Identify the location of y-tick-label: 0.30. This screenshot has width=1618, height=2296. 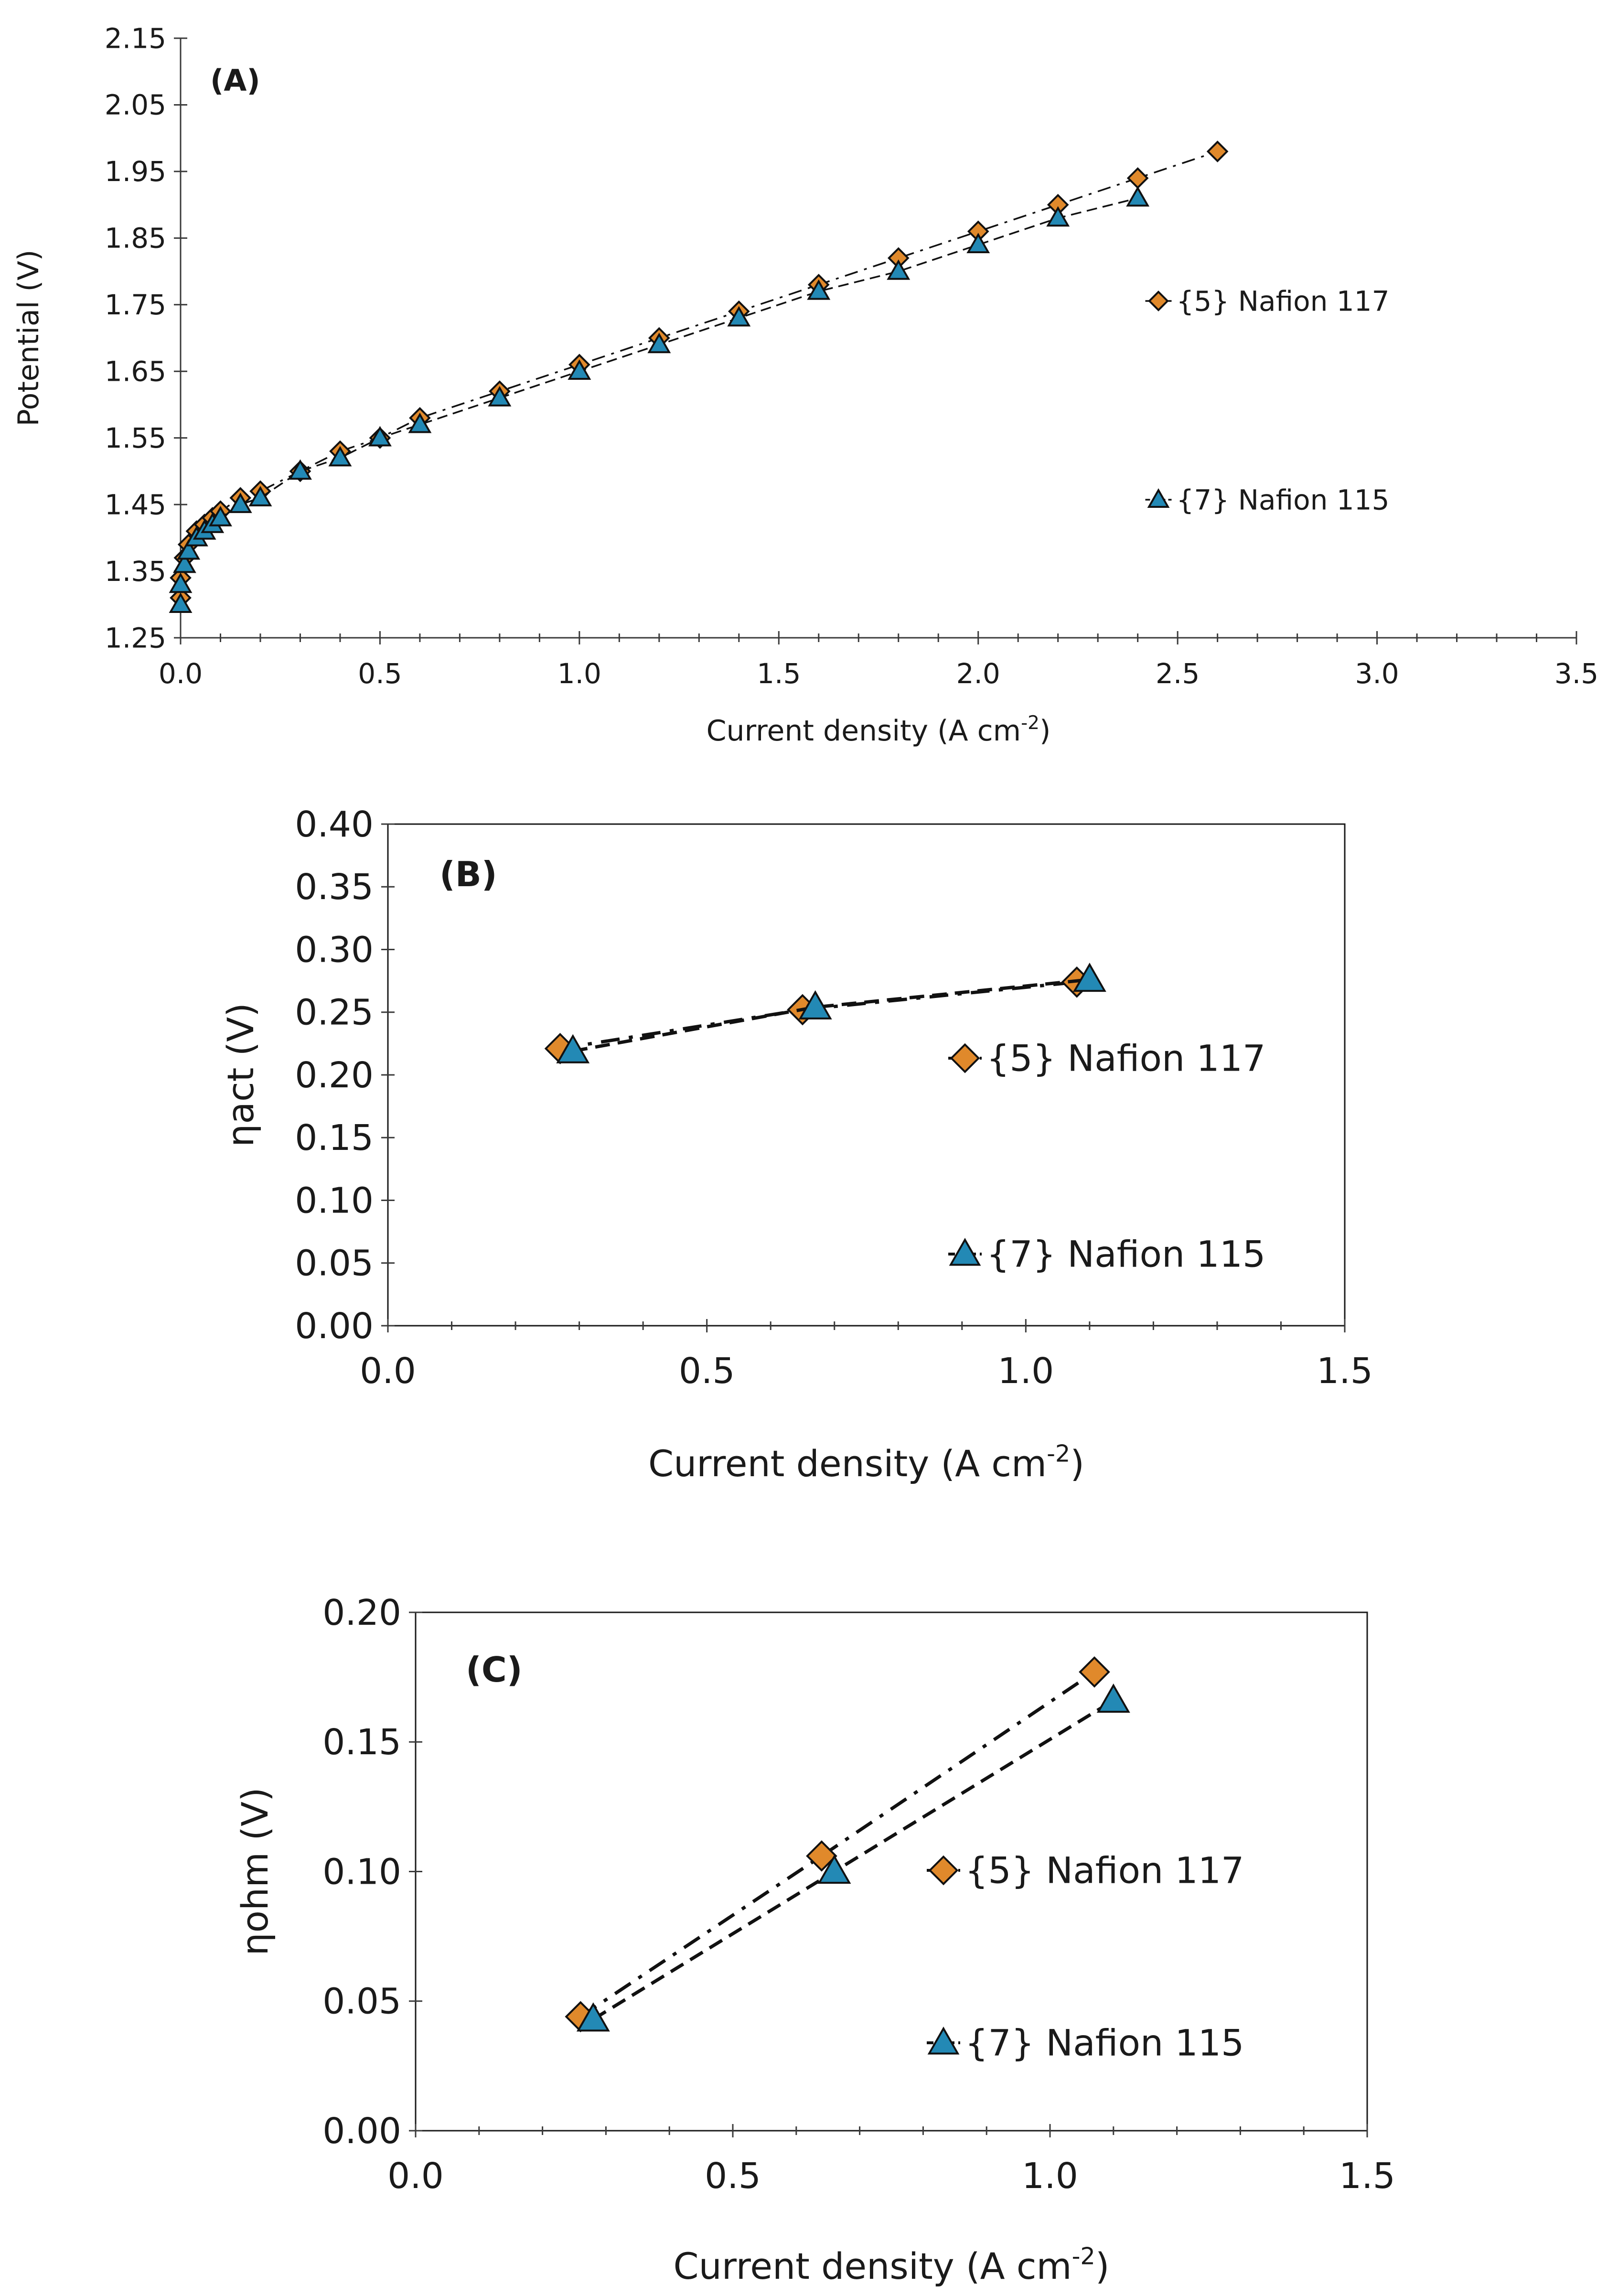
(334, 950).